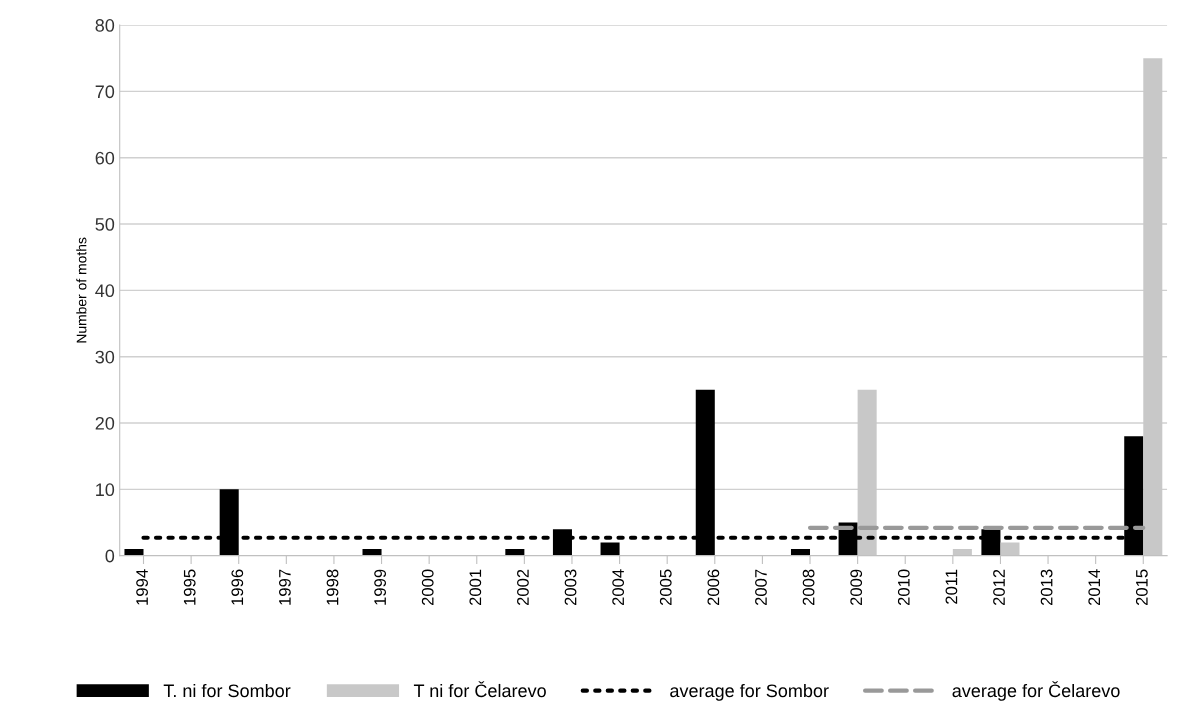 The image size is (1197, 717). I want to click on x-tick-label: 2013, so click(1046, 587).